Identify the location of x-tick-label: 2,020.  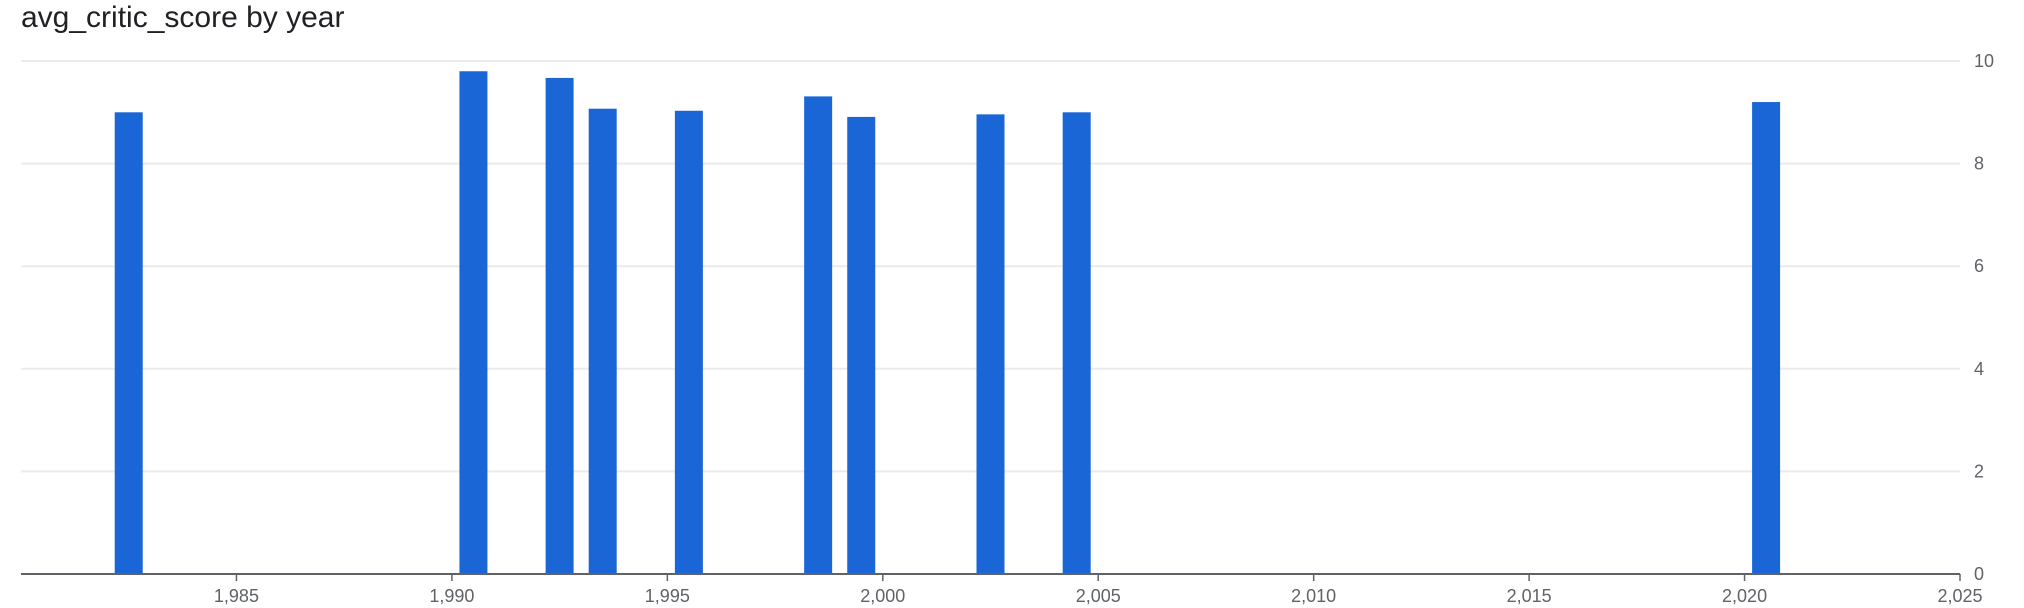
(1744, 596).